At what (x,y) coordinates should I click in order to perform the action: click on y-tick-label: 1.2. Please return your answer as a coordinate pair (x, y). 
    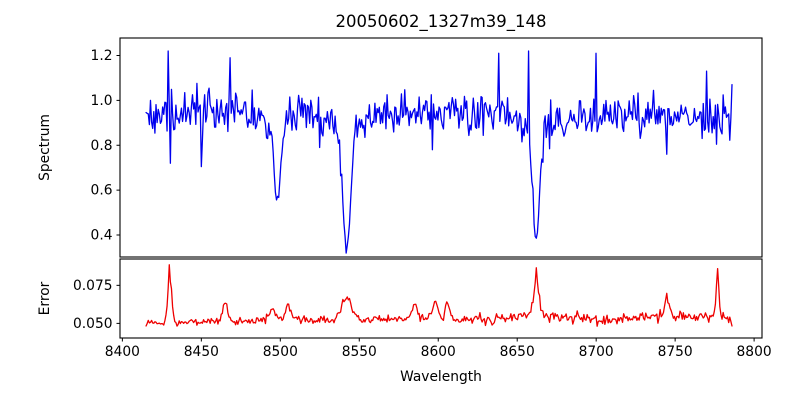
    Looking at the image, I should click on (102, 56).